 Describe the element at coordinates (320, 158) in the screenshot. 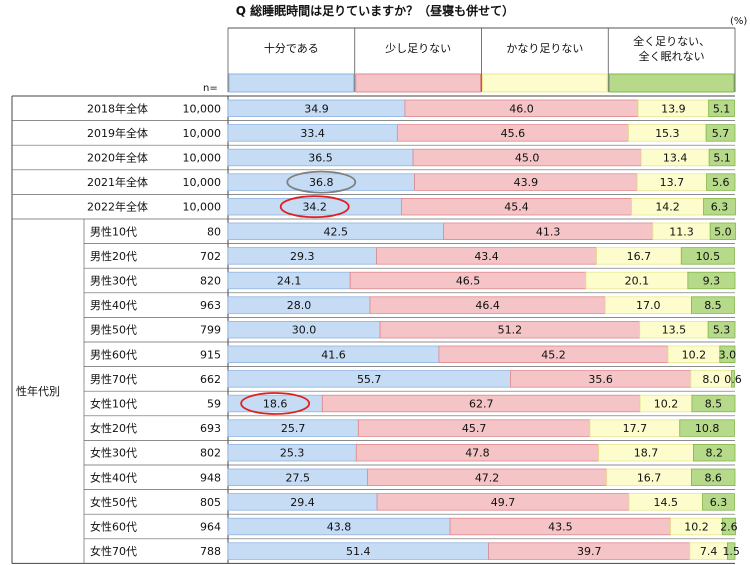

I see `data-label: 36.5` at that location.